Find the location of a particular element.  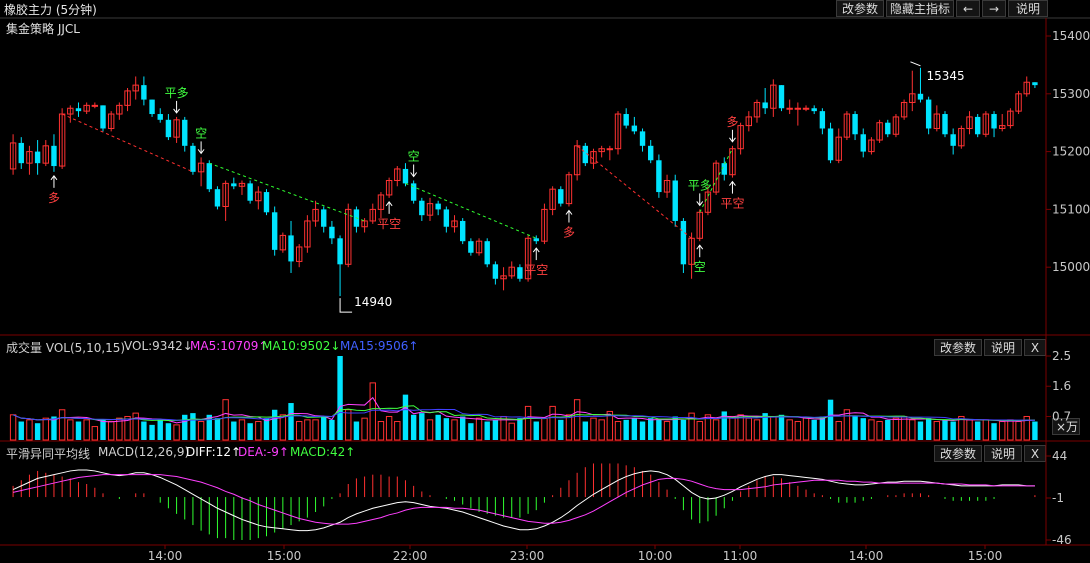

price-axis-label: 15000 is located at coordinates (1071, 267).